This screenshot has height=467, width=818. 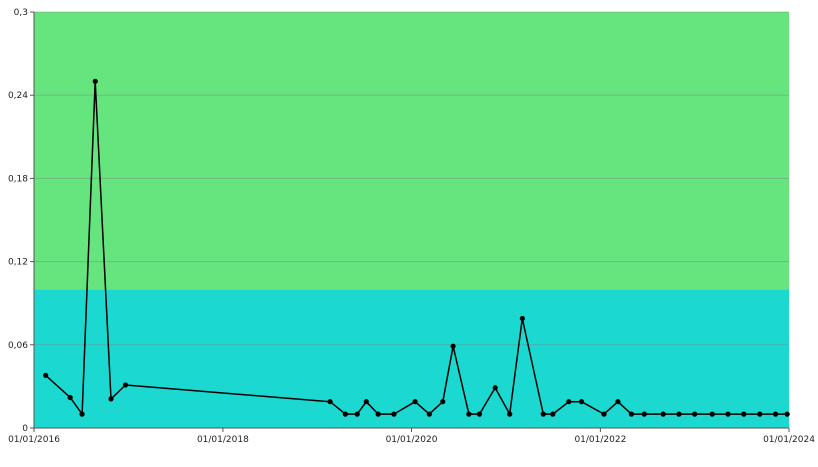 I want to click on x-tick-label: 01/01/2022, so click(x=600, y=440).